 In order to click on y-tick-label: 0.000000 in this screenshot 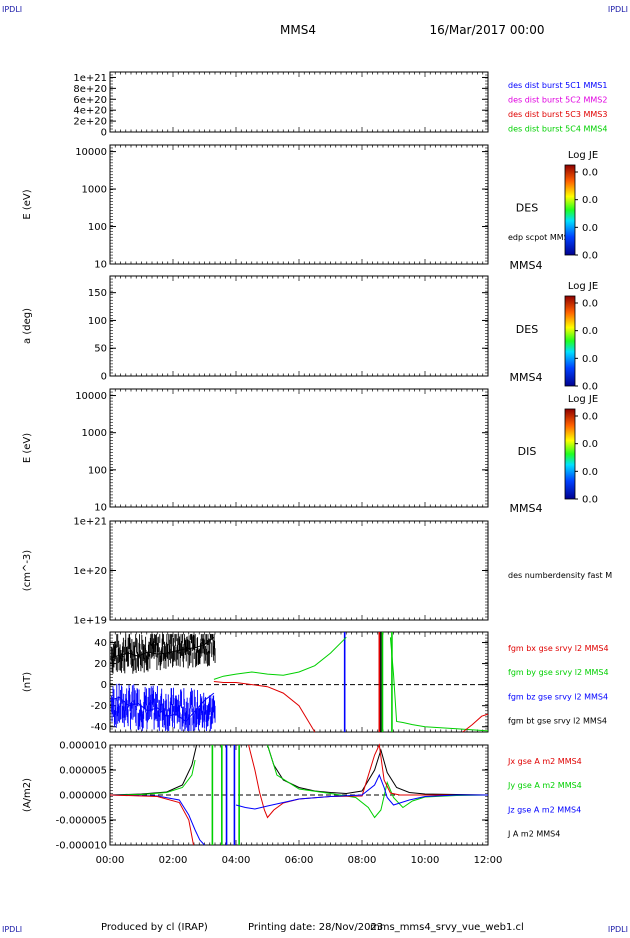, I will do `click(83, 796)`.